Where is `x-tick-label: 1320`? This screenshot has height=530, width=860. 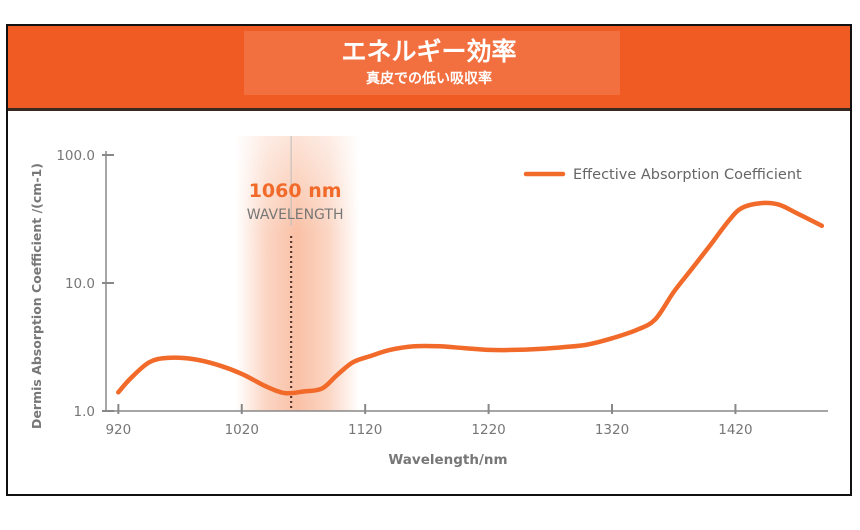 x-tick-label: 1320 is located at coordinates (612, 430).